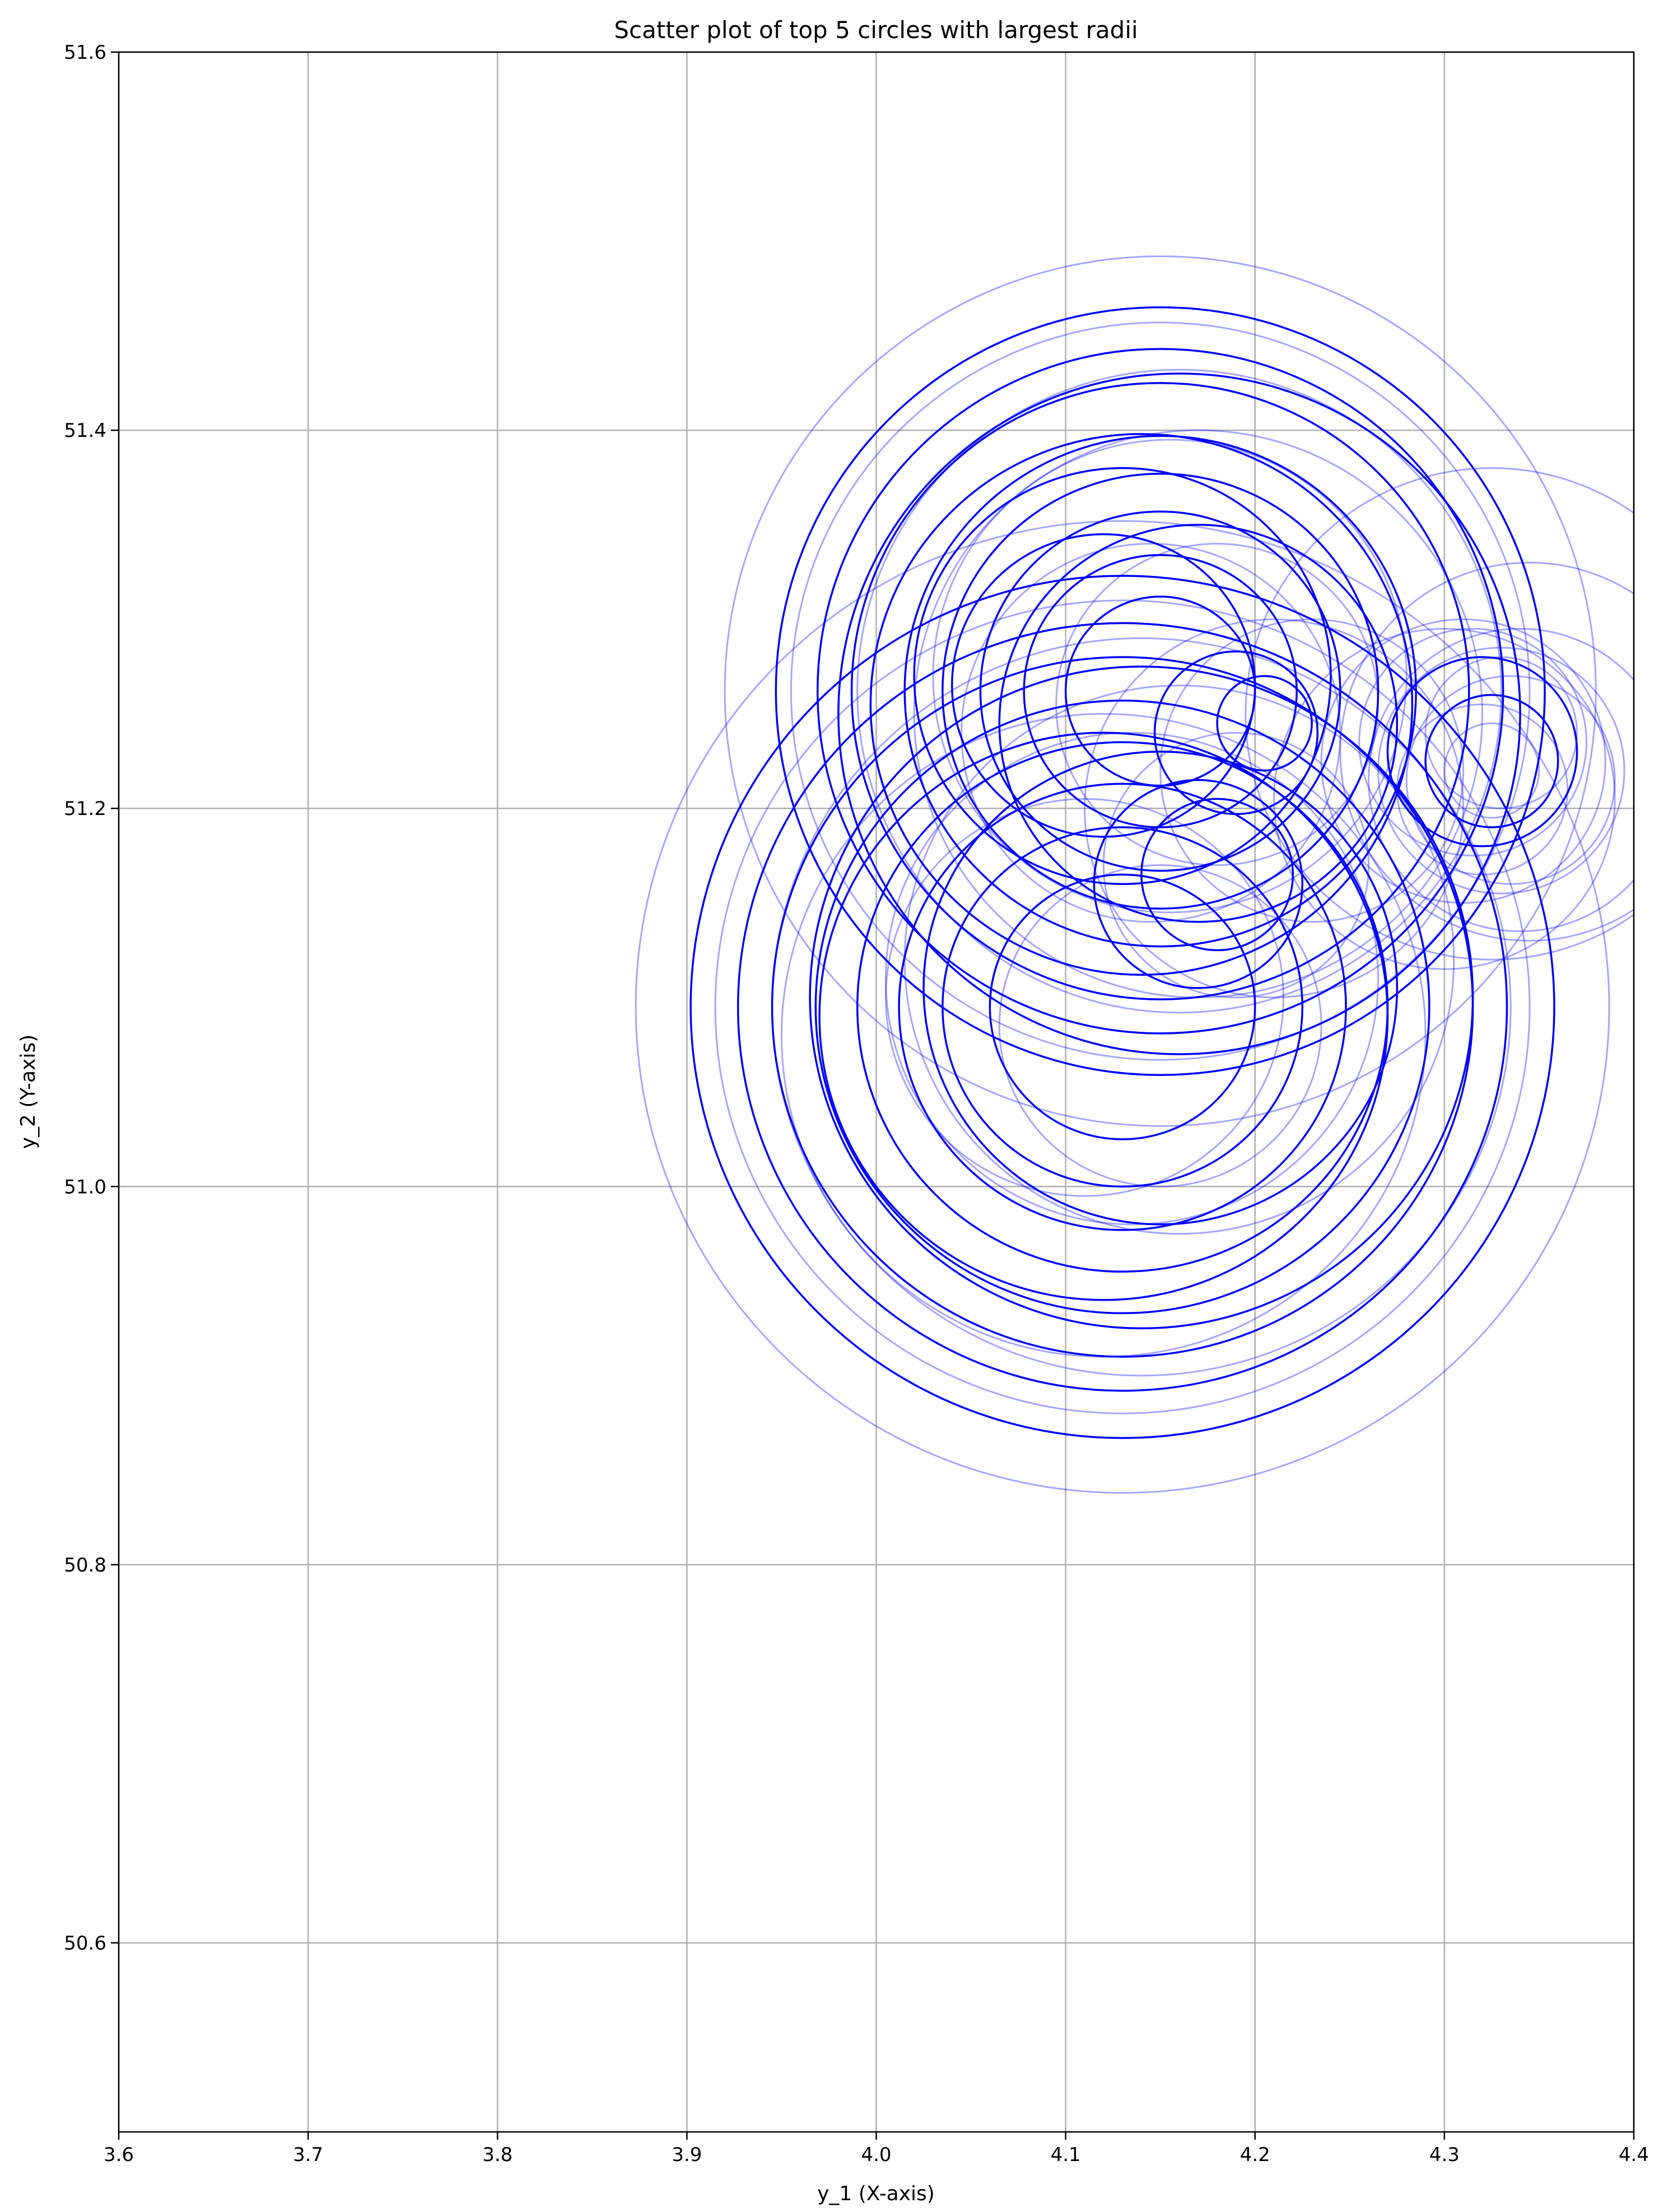 Image resolution: width=1659 pixels, height=2212 pixels. I want to click on y-tick-label: 51.4, so click(85, 431).